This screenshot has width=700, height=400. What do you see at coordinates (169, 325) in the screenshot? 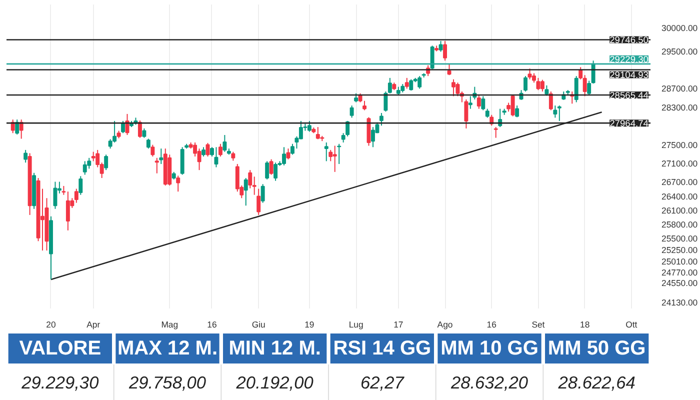
I see `x-tick-label: Mag` at bounding box center [169, 325].